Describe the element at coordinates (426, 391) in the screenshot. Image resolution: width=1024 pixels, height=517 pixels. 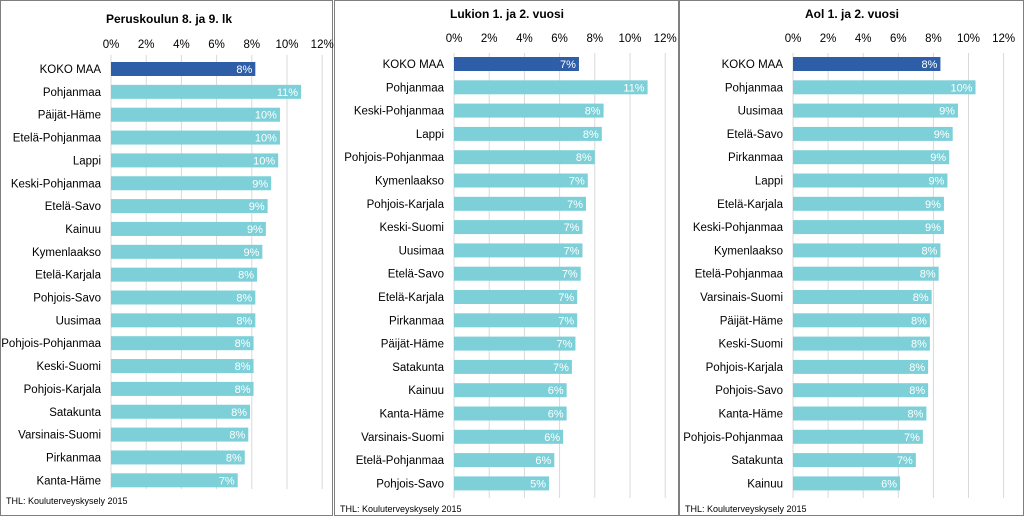
I see `category-label: Kainuu` at that location.